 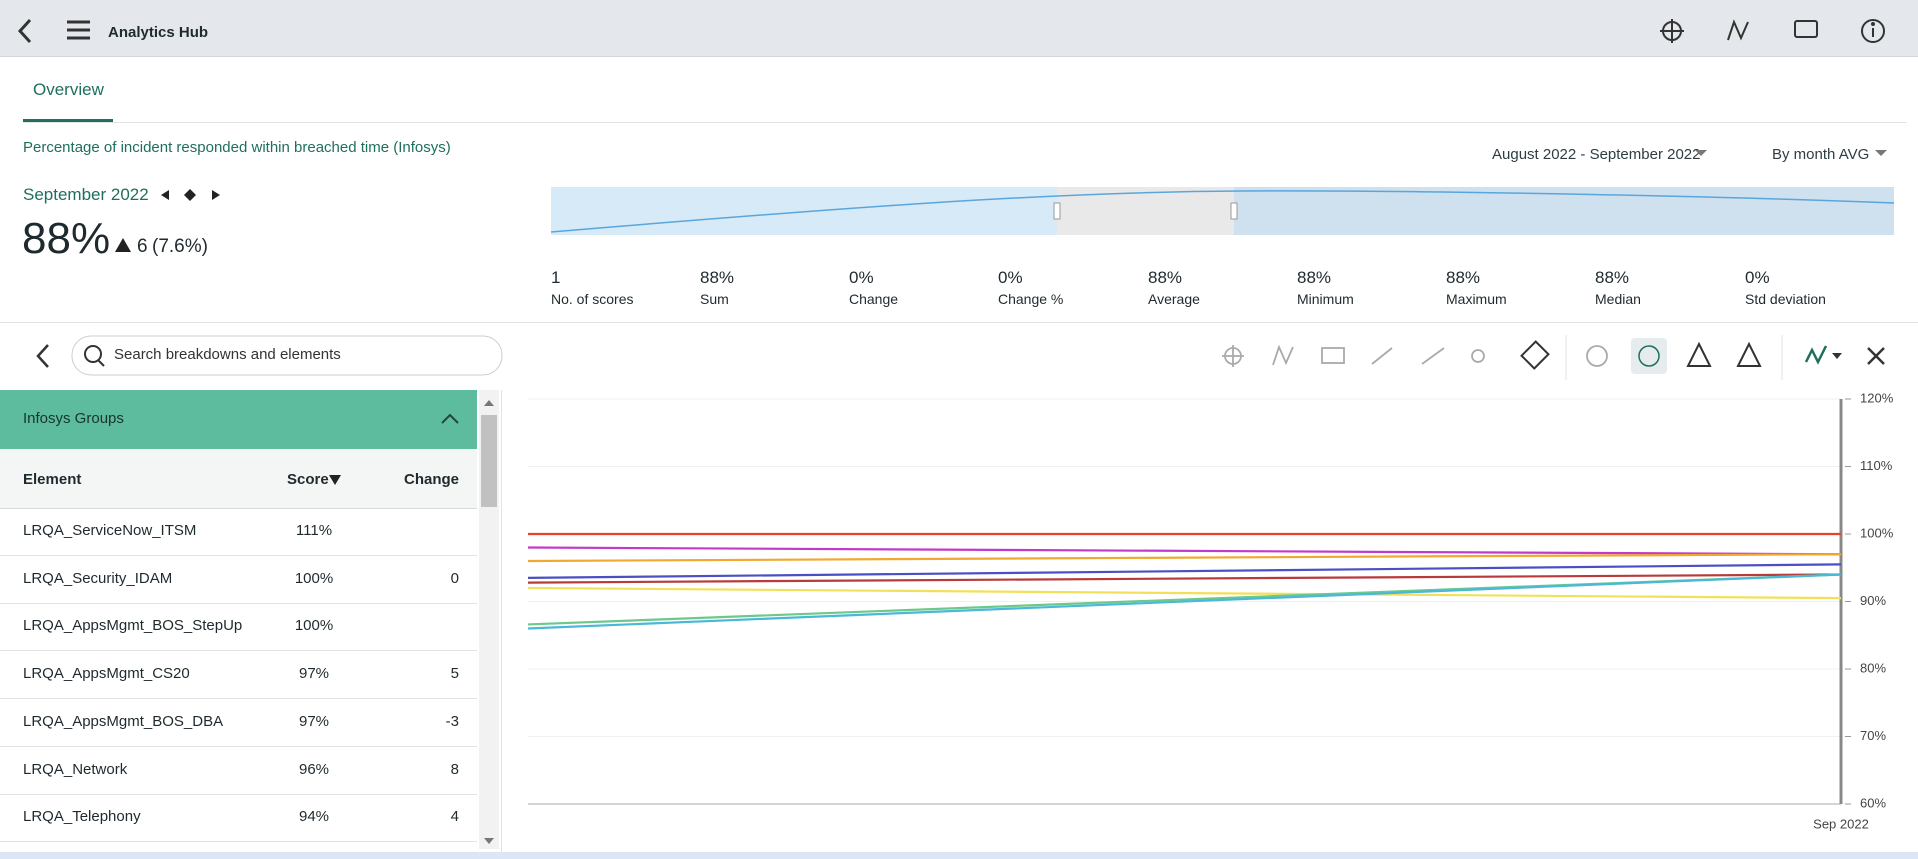 I want to click on scrollbar-thumb, so click(x=489, y=461).